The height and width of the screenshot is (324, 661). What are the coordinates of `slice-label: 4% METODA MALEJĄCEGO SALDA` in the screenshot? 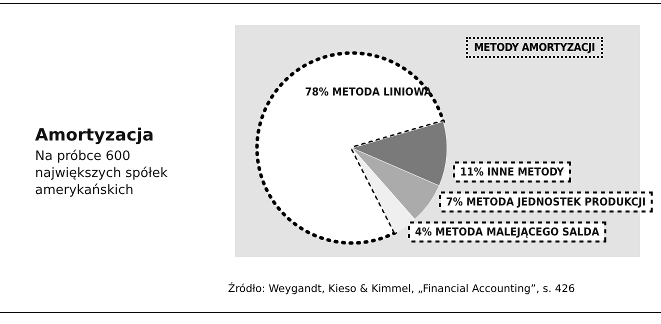 It's located at (507, 232).